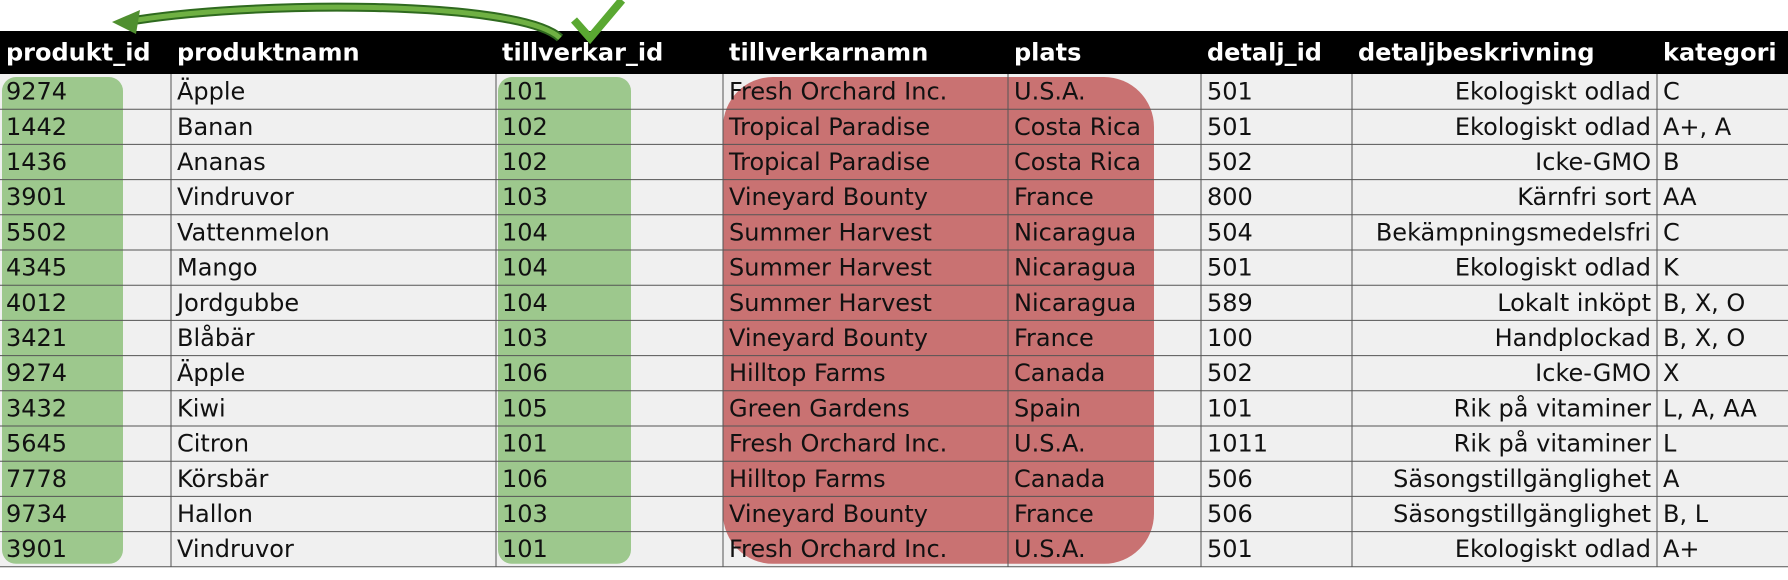 The image size is (1788, 580). I want to click on cell: France, so click(1054, 514).